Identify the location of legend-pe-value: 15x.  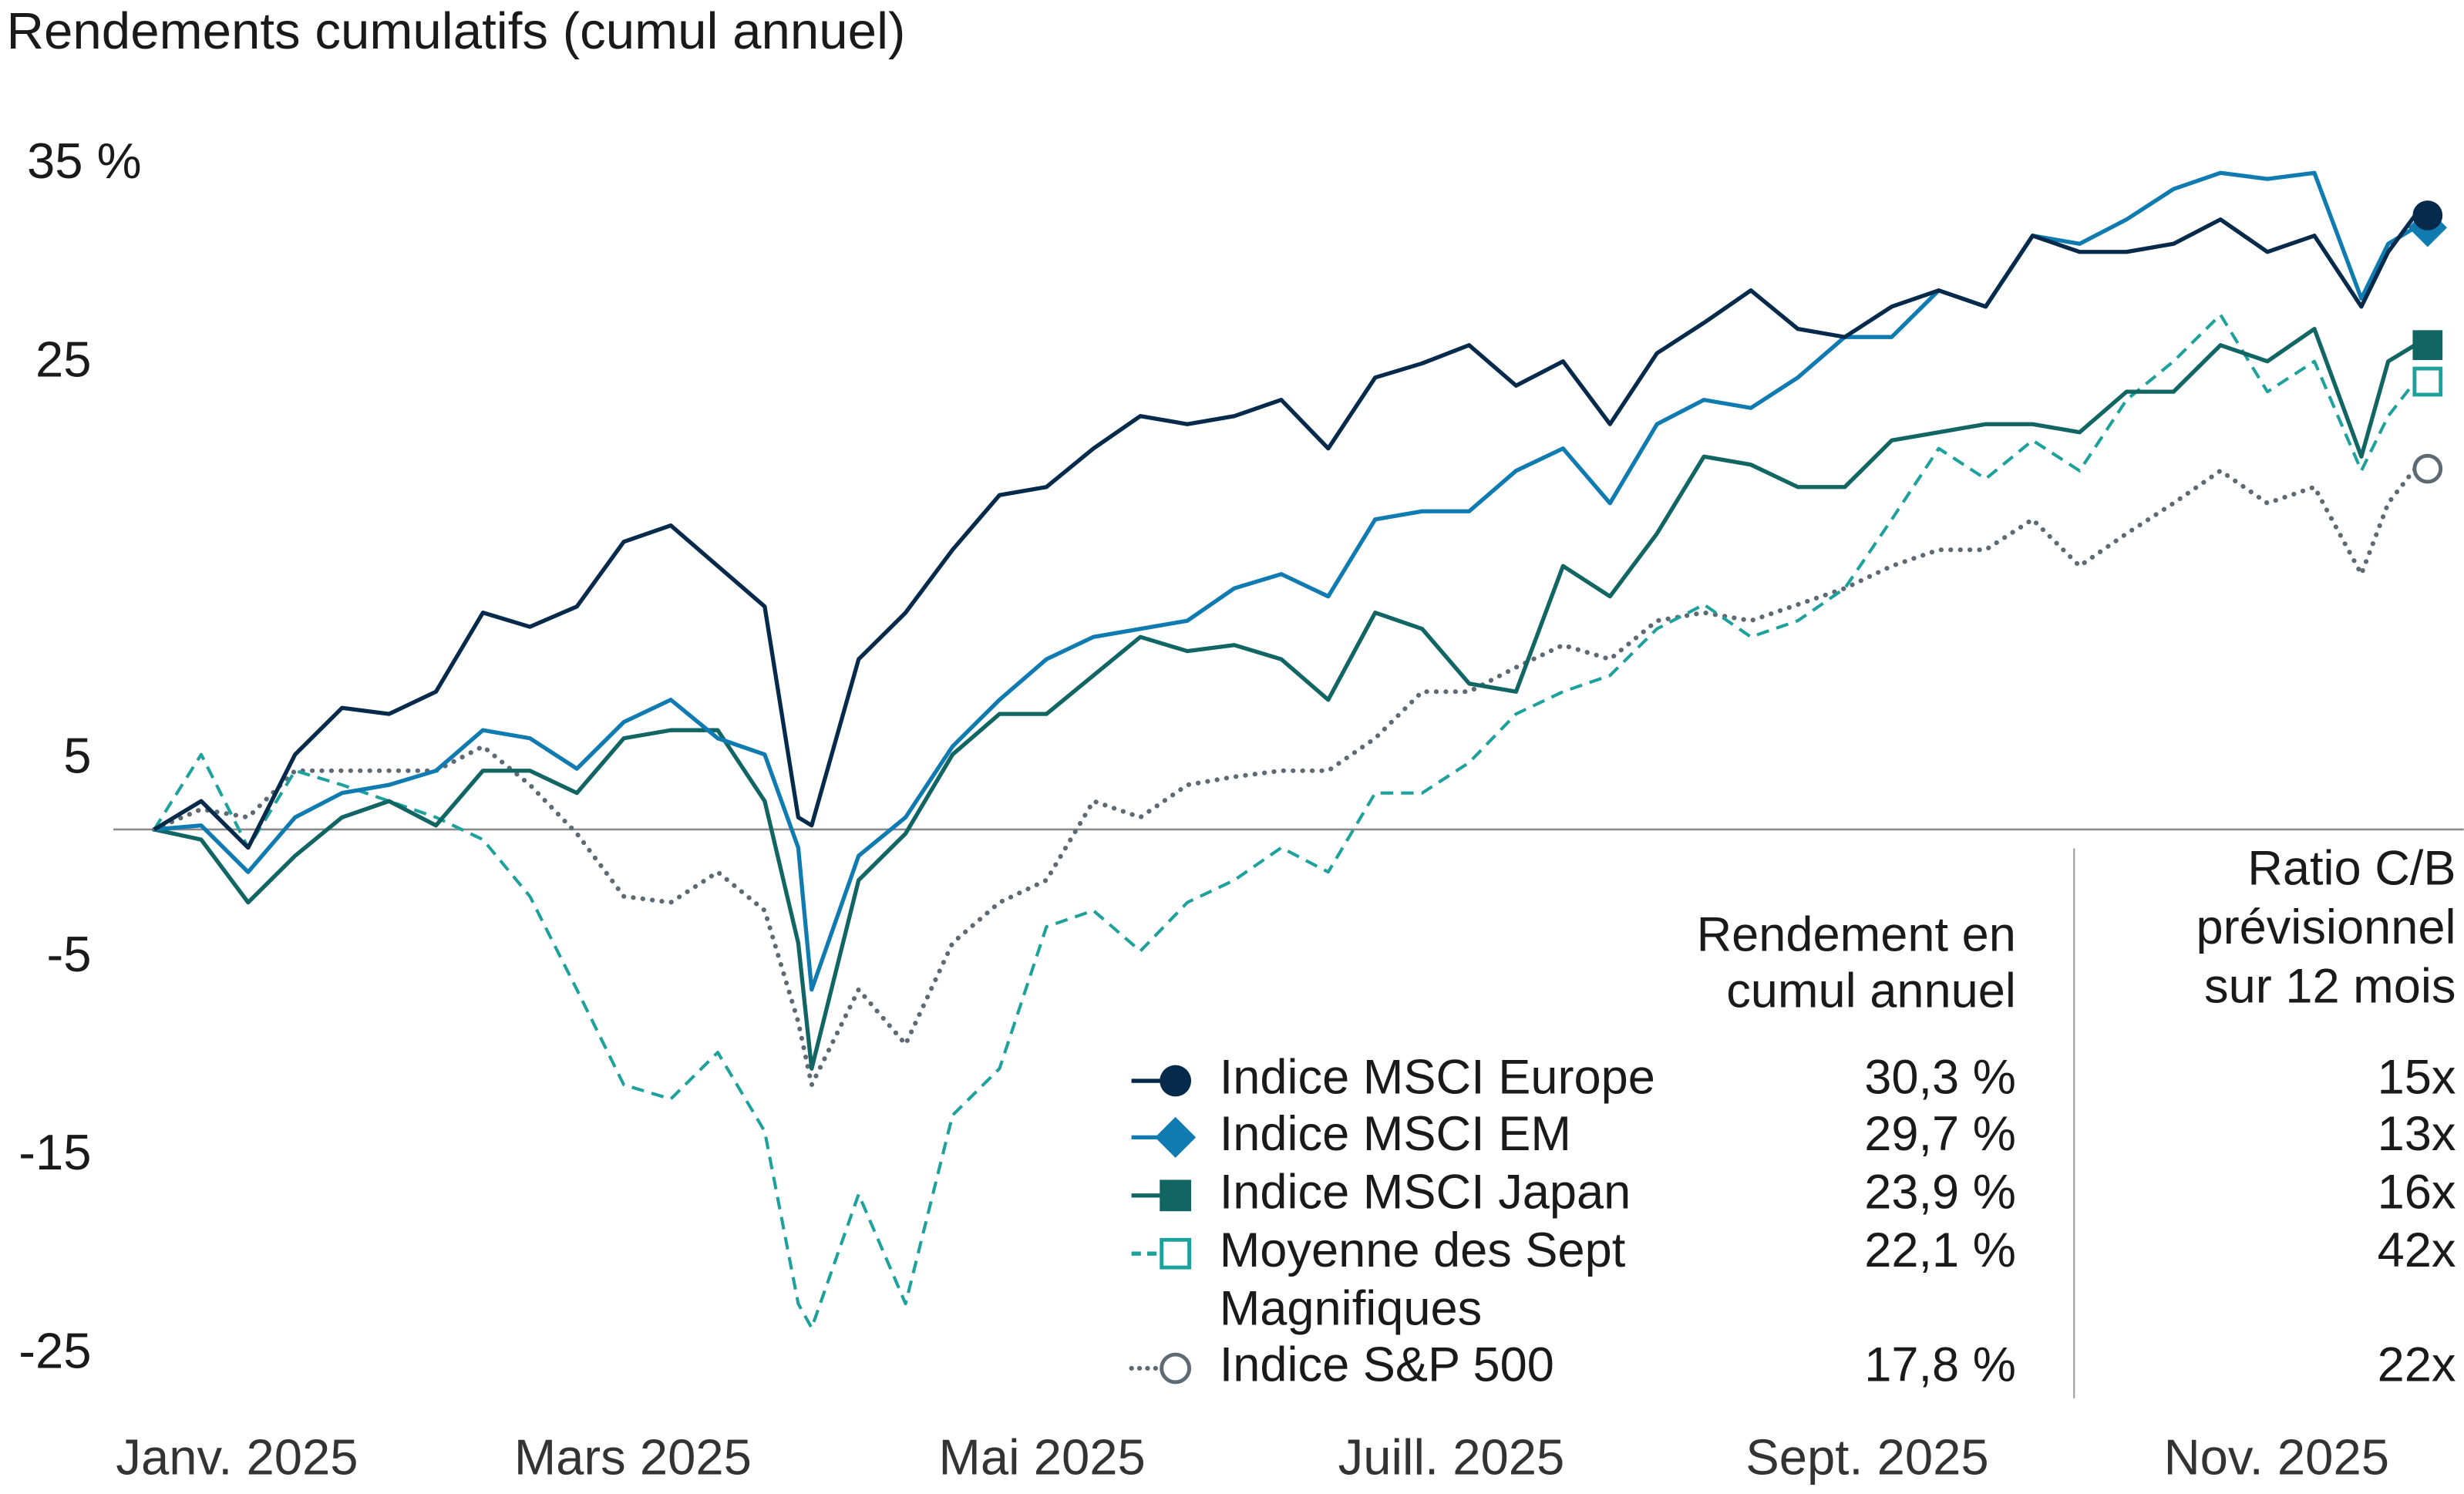
(2417, 1078).